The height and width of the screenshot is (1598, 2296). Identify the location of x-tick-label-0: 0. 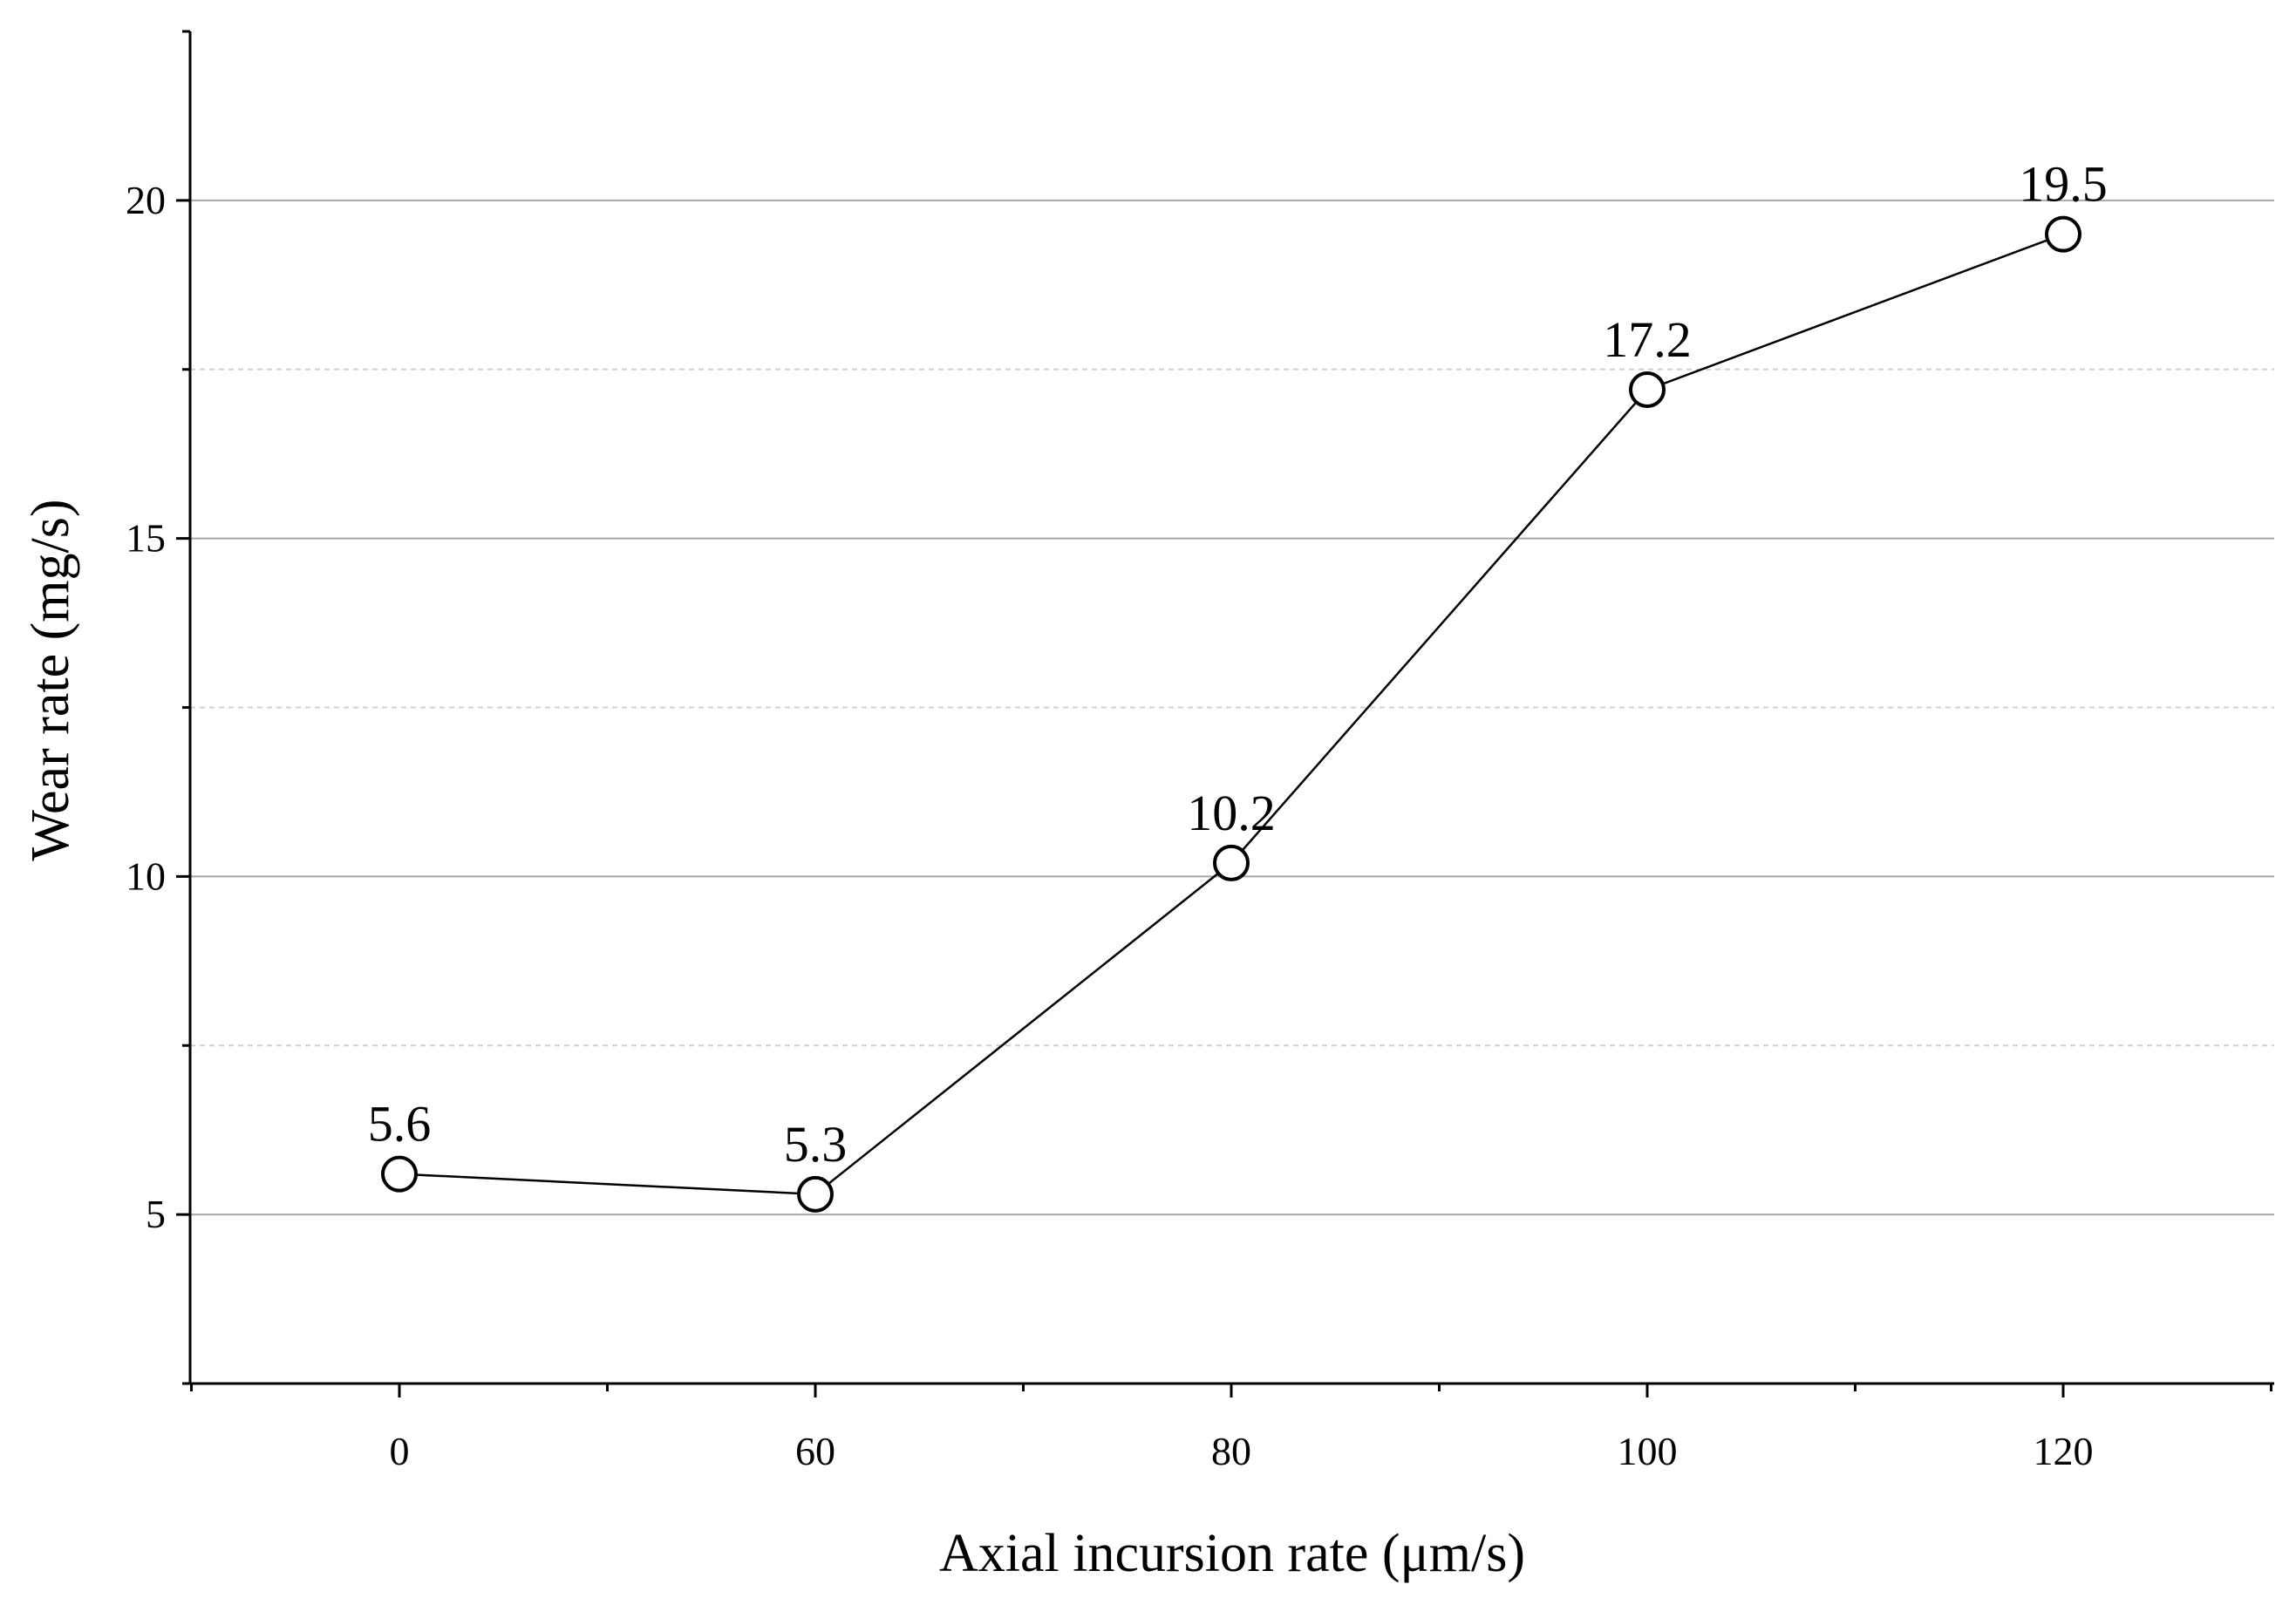
(400, 1451).